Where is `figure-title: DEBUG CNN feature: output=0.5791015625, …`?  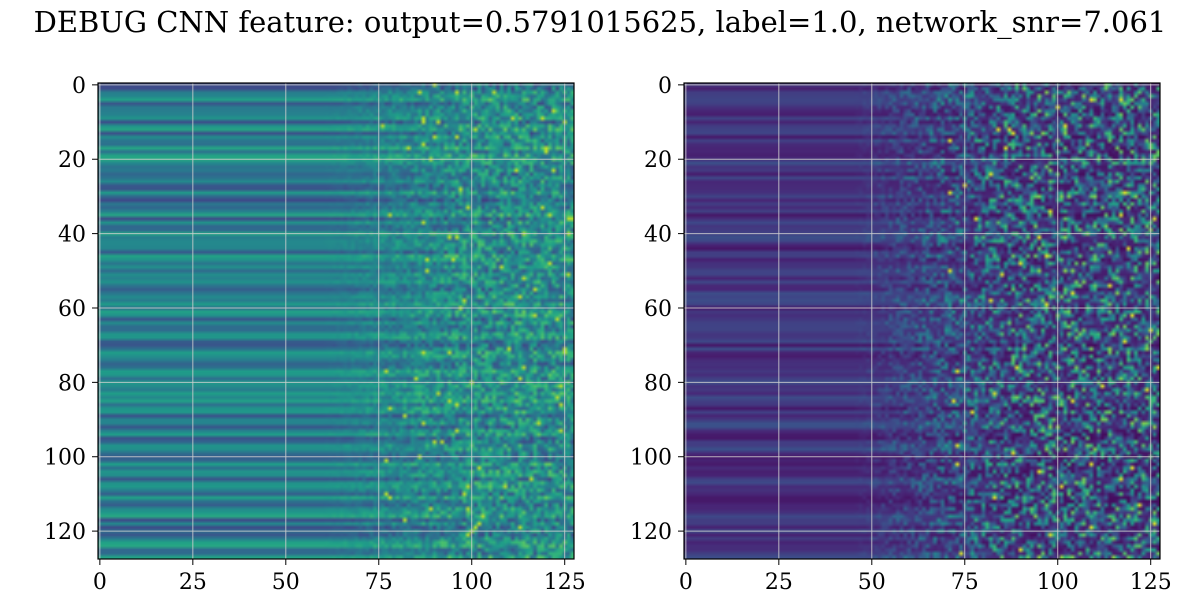
figure-title: DEBUG CNN feature: output=0.5791015625, … is located at coordinates (600, 22).